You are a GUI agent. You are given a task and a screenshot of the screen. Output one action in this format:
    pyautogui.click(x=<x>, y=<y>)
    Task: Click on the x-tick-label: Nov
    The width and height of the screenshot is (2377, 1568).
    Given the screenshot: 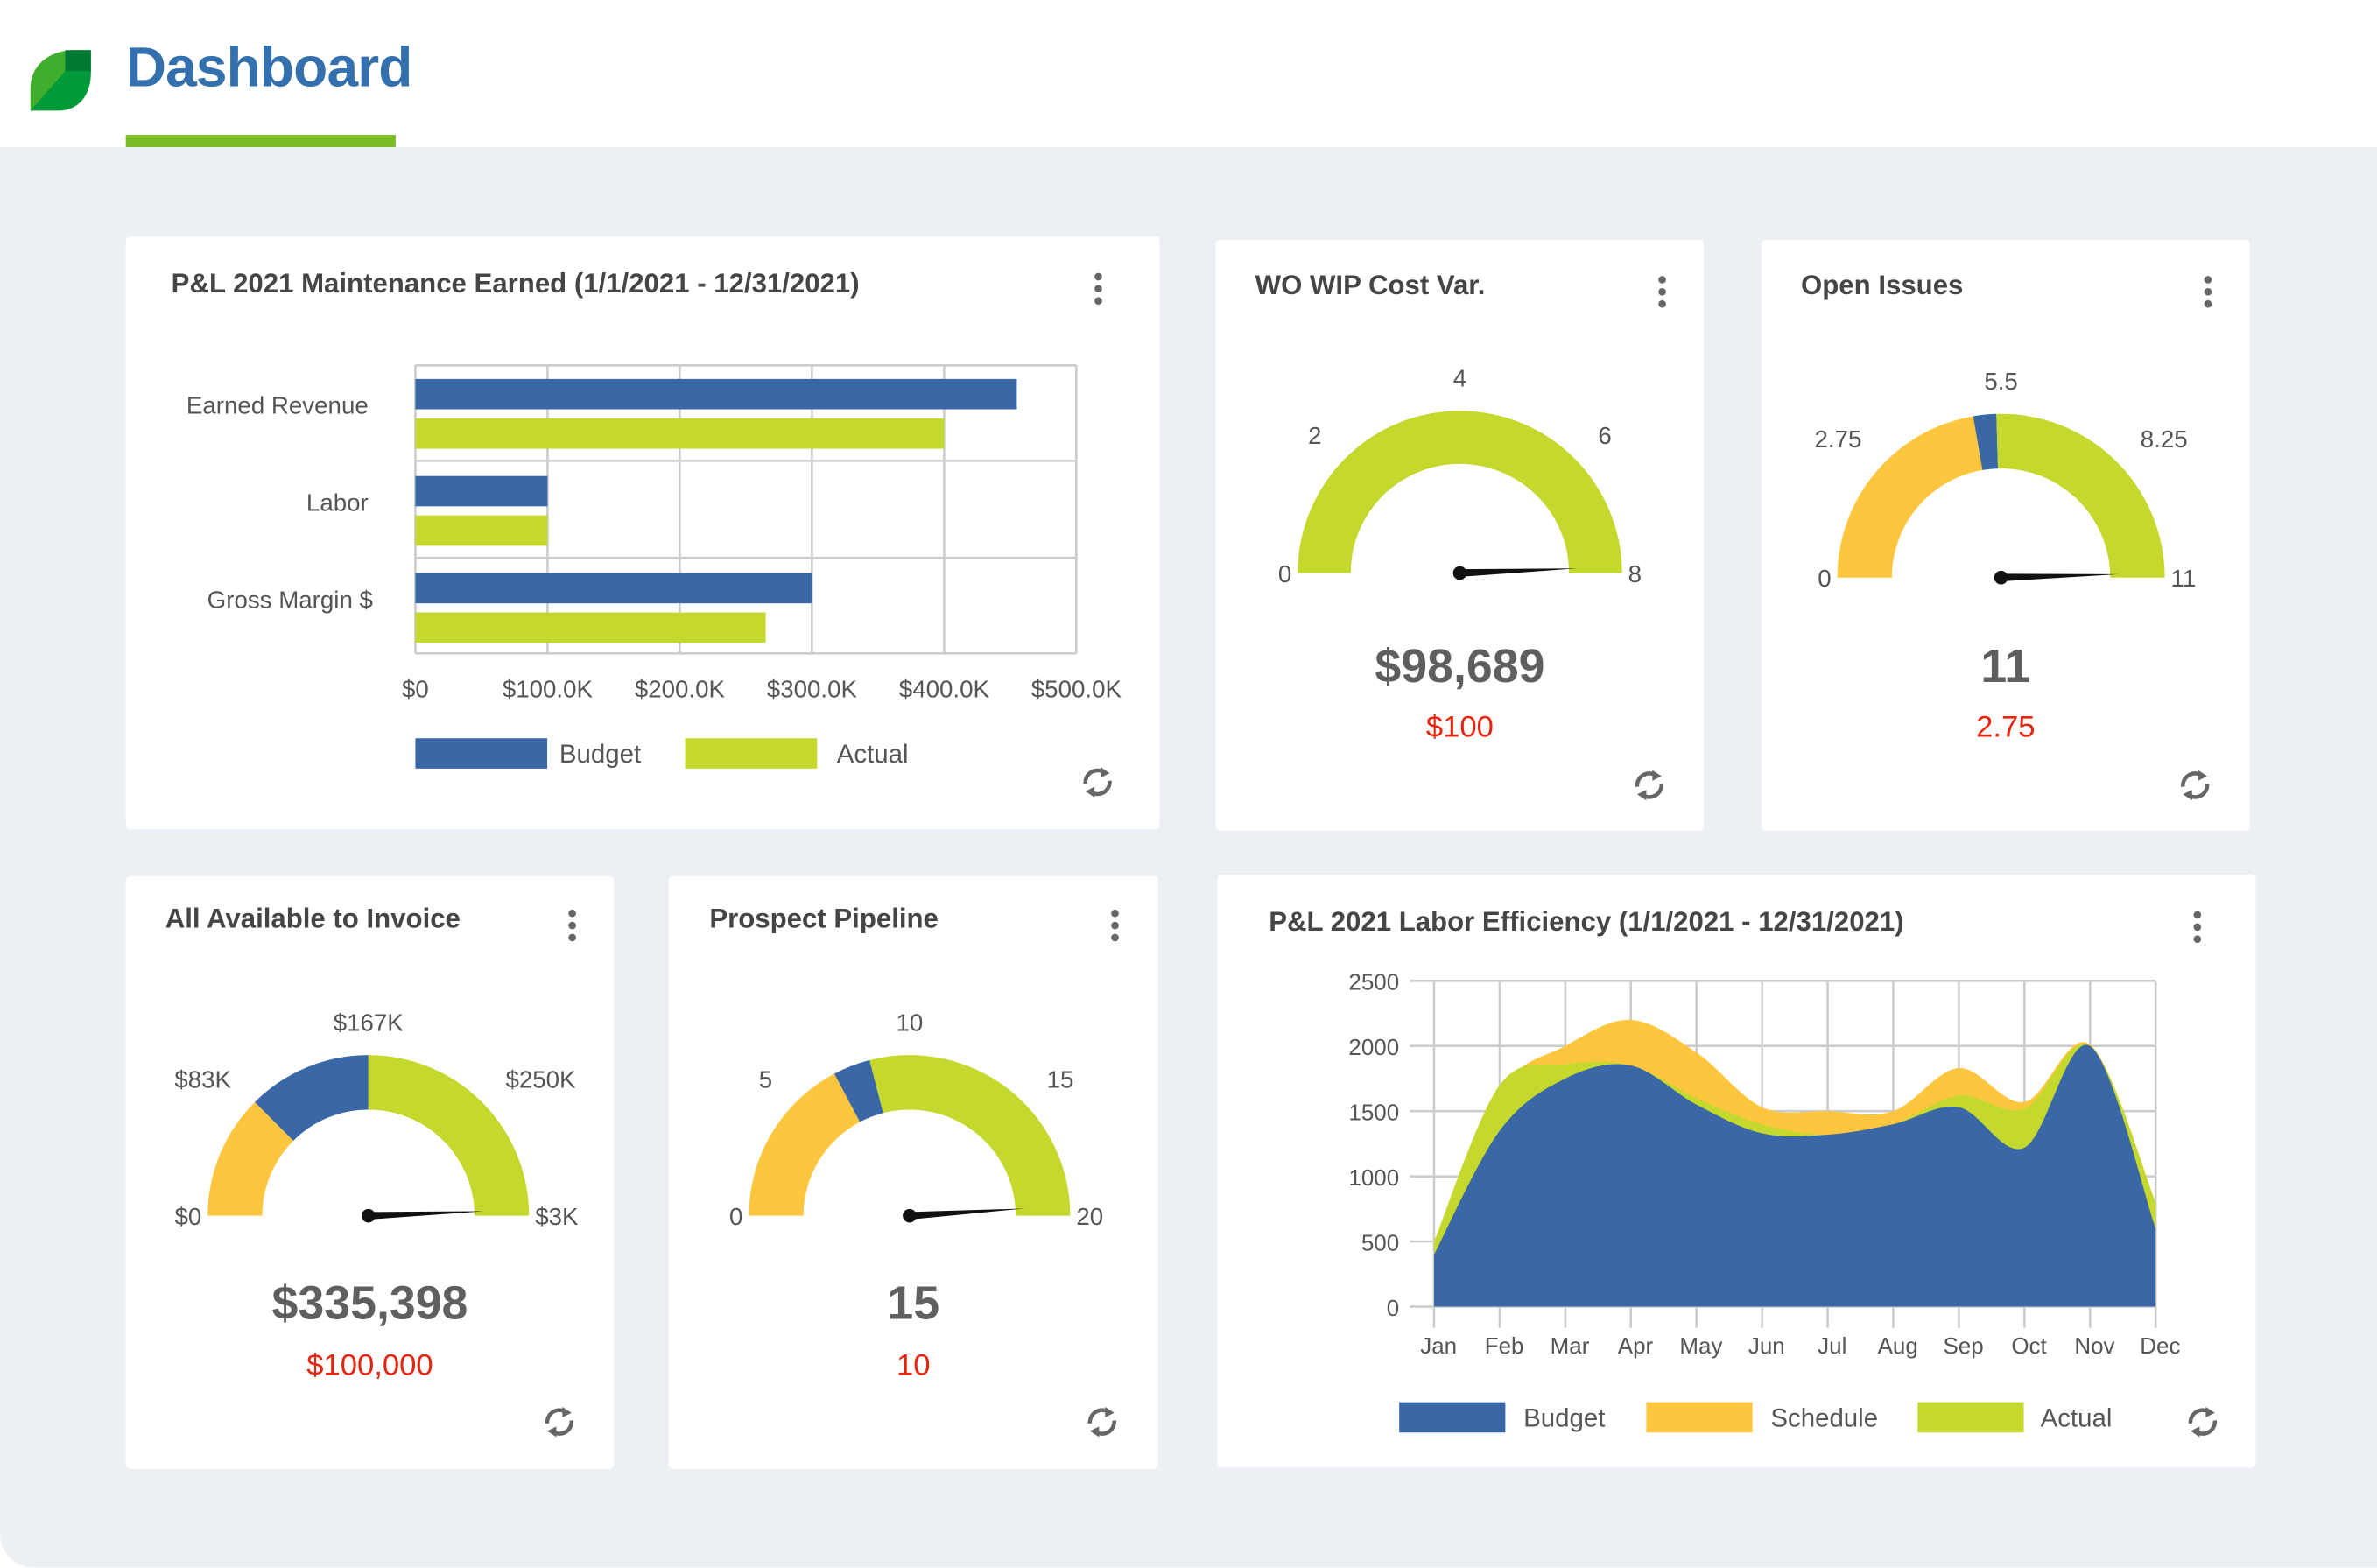 What is the action you would take?
    pyautogui.click(x=2094, y=1346)
    